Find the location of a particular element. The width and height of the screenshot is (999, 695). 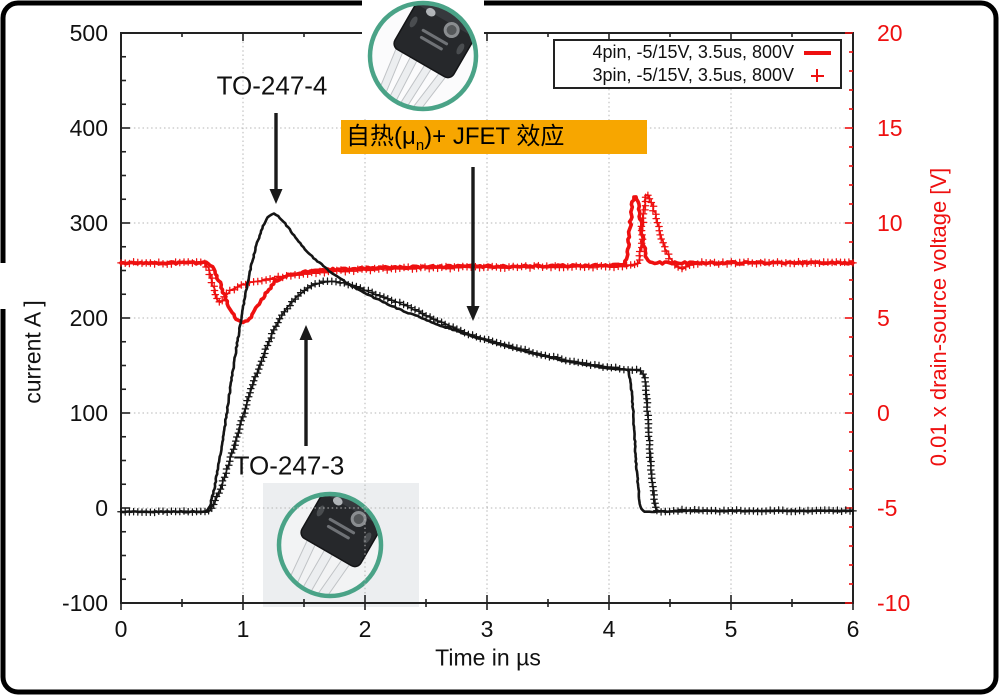

legend-label-4pin: 4pin, -5/15V, 3.5us, 800V is located at coordinates (693, 52).